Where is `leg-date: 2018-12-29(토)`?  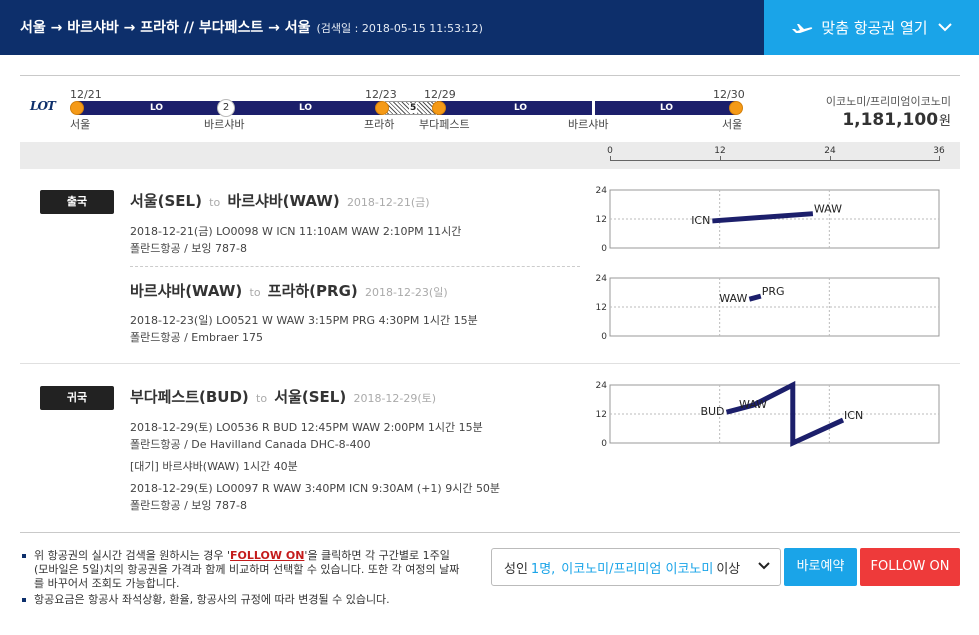 leg-date: 2018-12-29(토) is located at coordinates (395, 398).